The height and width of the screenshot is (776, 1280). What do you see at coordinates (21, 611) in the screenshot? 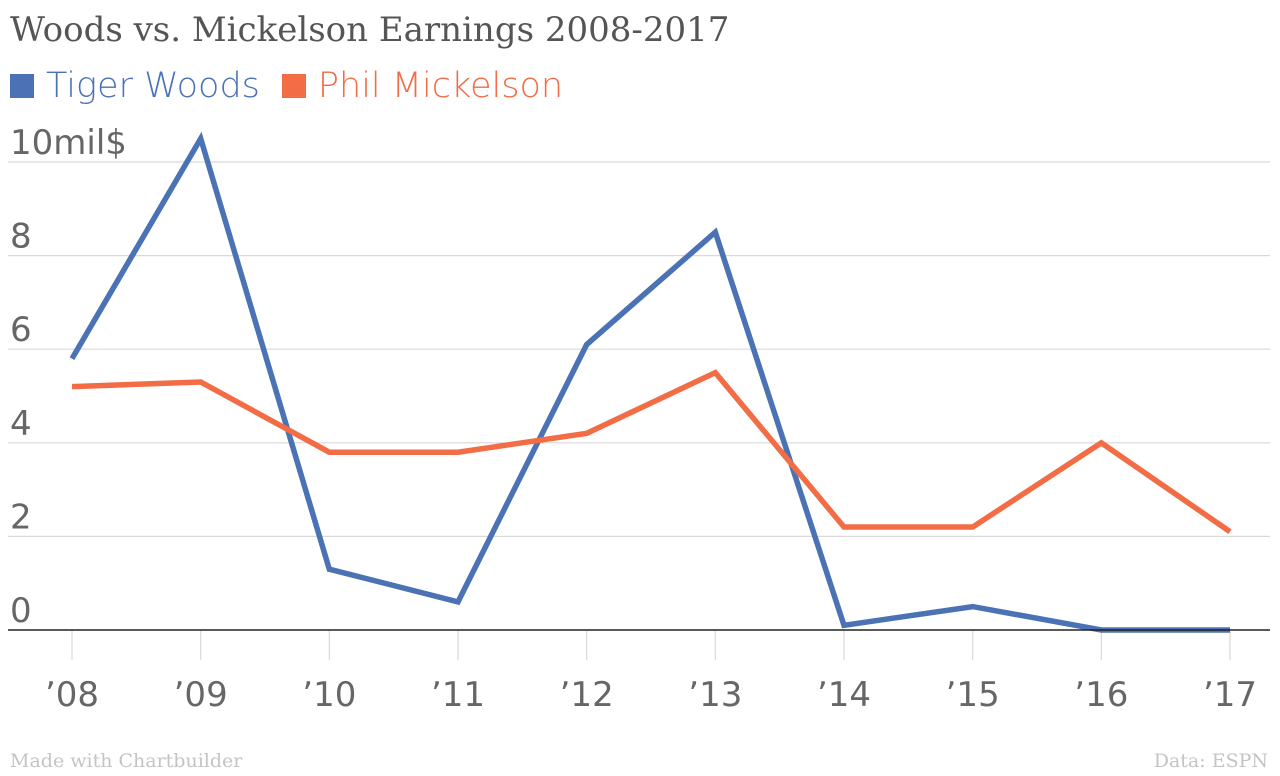
I see `y-tick-label-0: 0` at bounding box center [21, 611].